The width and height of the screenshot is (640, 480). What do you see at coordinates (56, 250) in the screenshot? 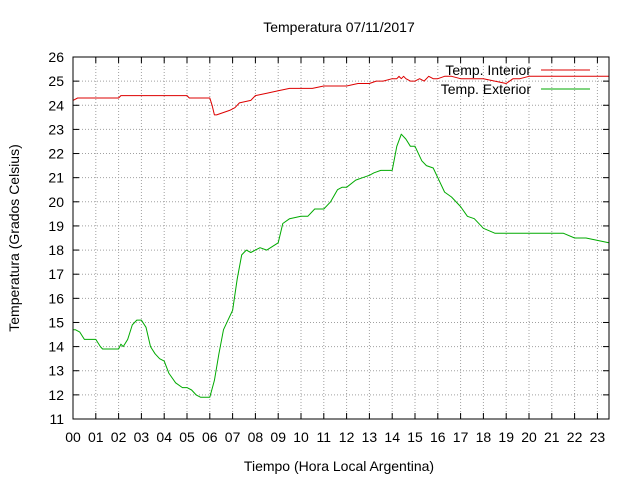
I see `y-tick-label: 18` at bounding box center [56, 250].